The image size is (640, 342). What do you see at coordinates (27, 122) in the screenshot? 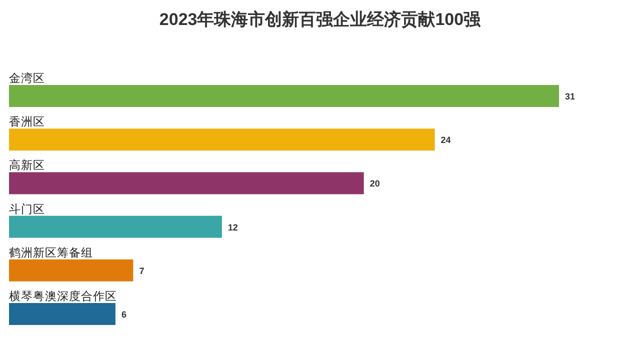
I see `y-tick-label: 香洲区` at bounding box center [27, 122].